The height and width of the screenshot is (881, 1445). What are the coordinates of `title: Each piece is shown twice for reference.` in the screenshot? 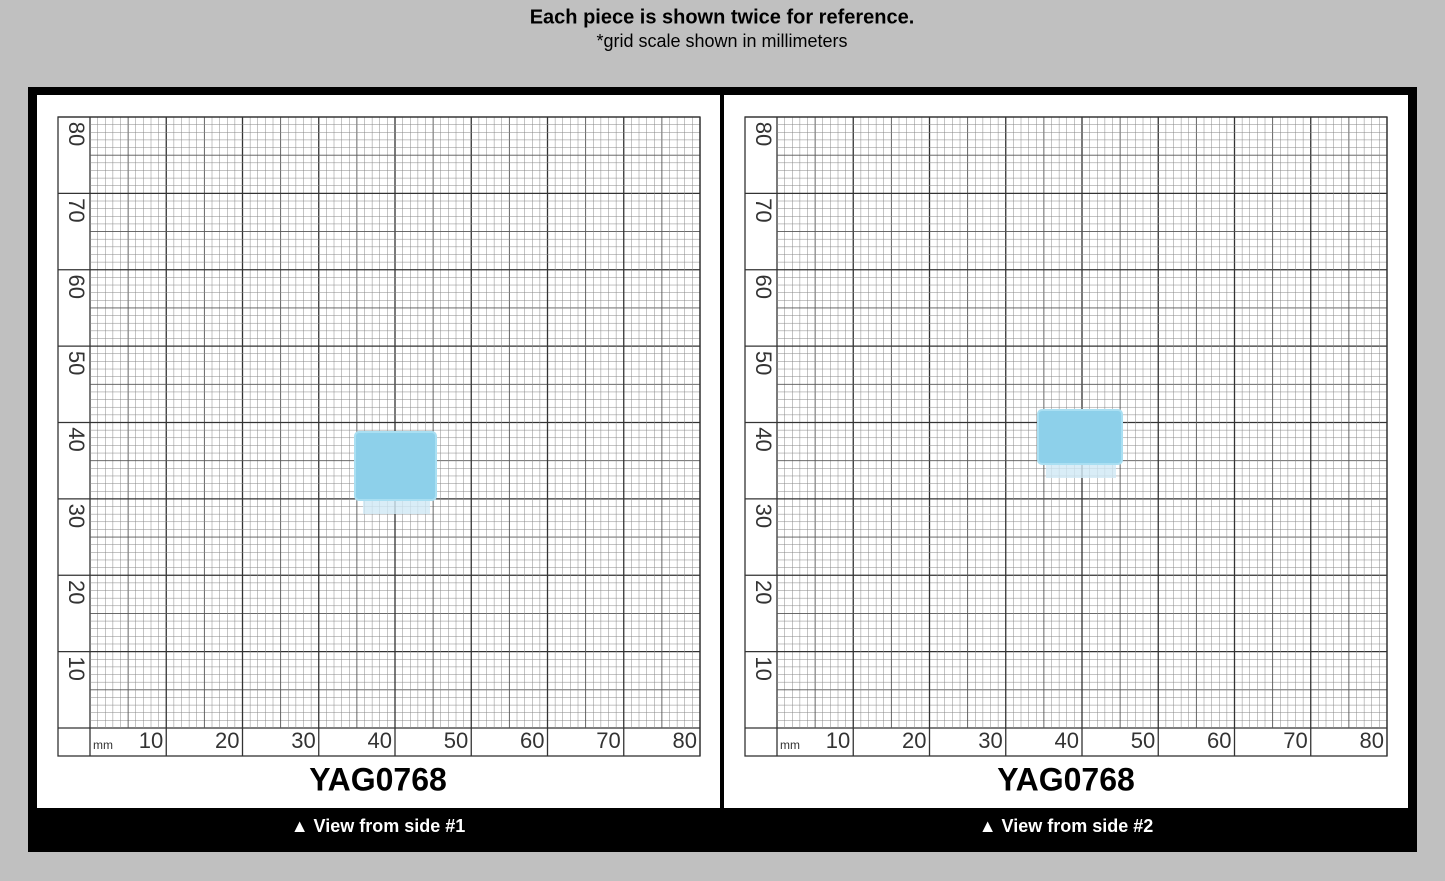 It's located at (722, 17).